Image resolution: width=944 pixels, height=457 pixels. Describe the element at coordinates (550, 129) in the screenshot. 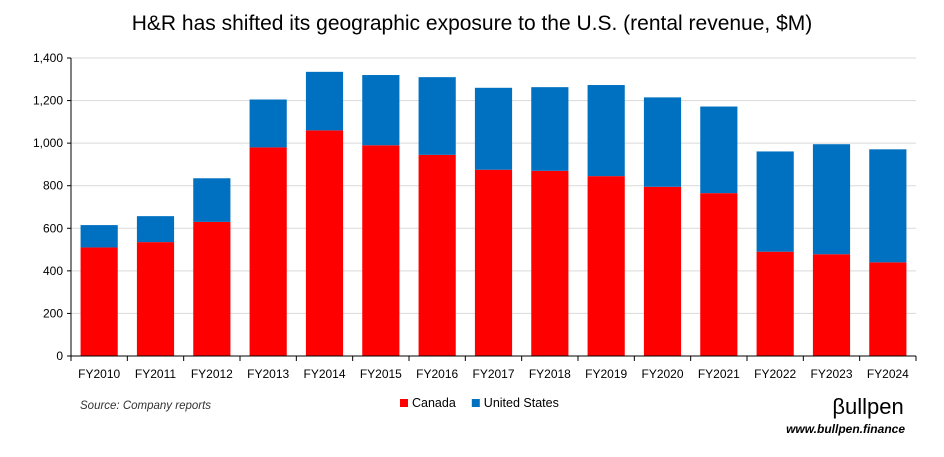

I see `bar-united-states-fy2018` at that location.